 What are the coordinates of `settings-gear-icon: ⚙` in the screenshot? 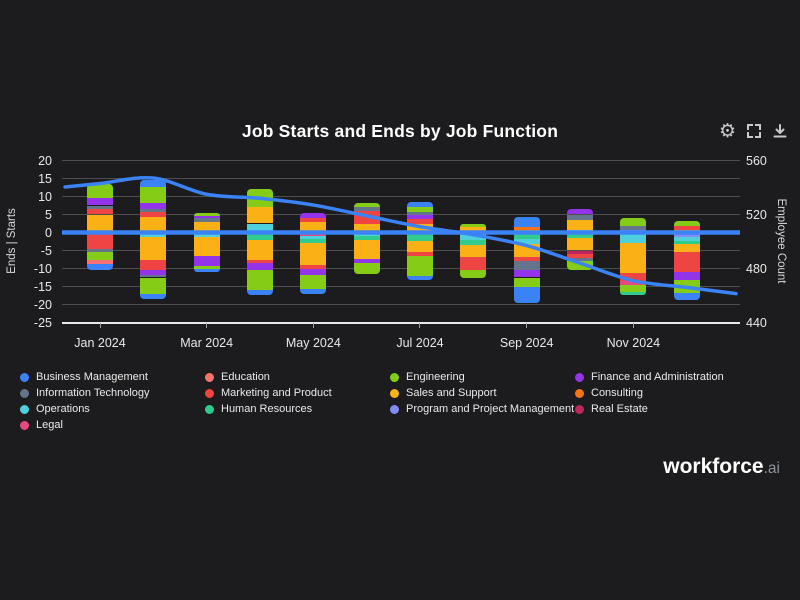 It's located at (727, 130).